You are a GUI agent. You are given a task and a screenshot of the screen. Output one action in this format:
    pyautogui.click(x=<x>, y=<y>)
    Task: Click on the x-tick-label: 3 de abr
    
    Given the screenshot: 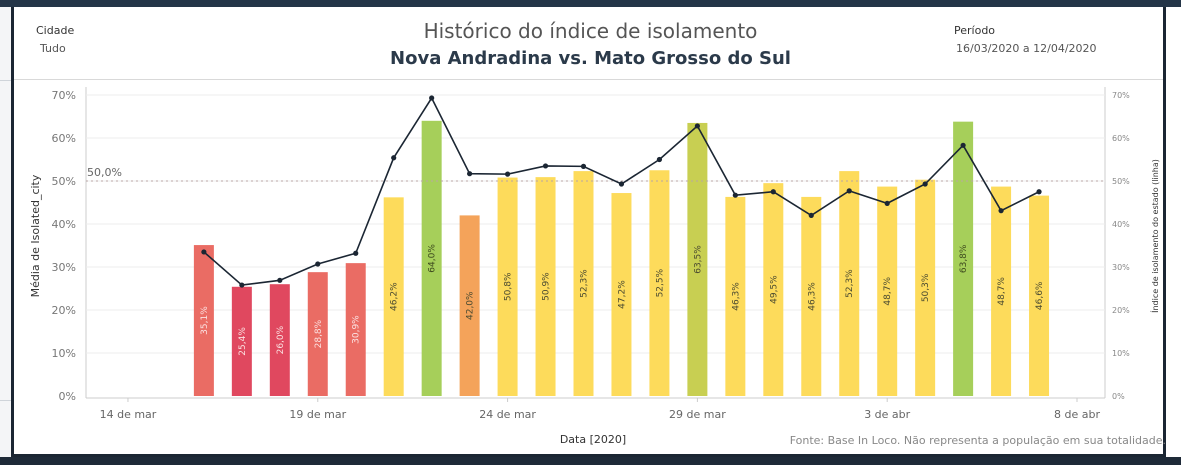 What is the action you would take?
    pyautogui.click(x=887, y=414)
    